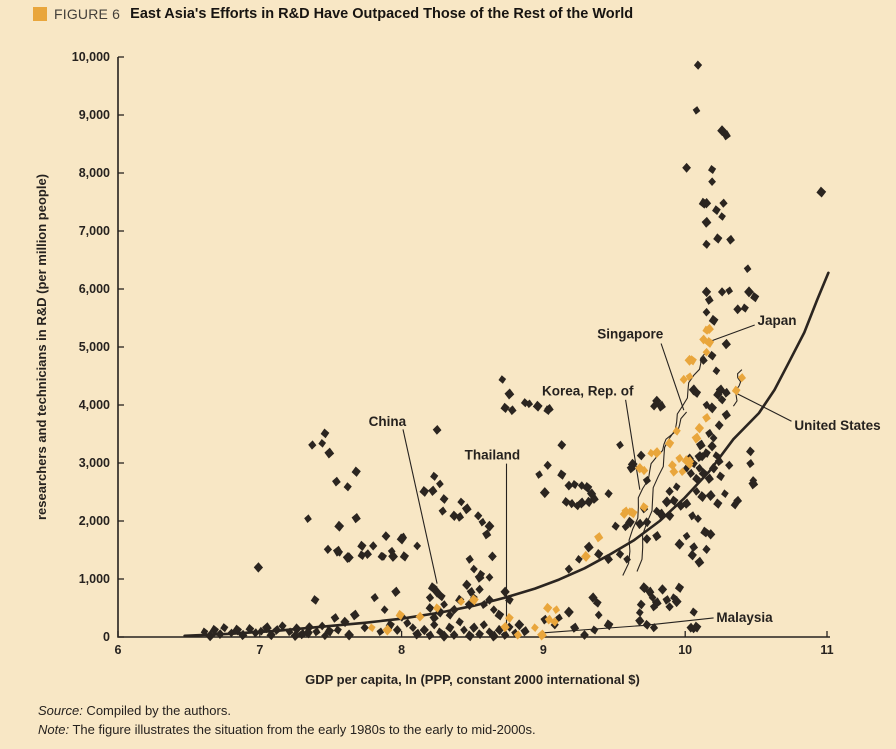  I want to click on x-tick-label: 9, so click(543, 650).